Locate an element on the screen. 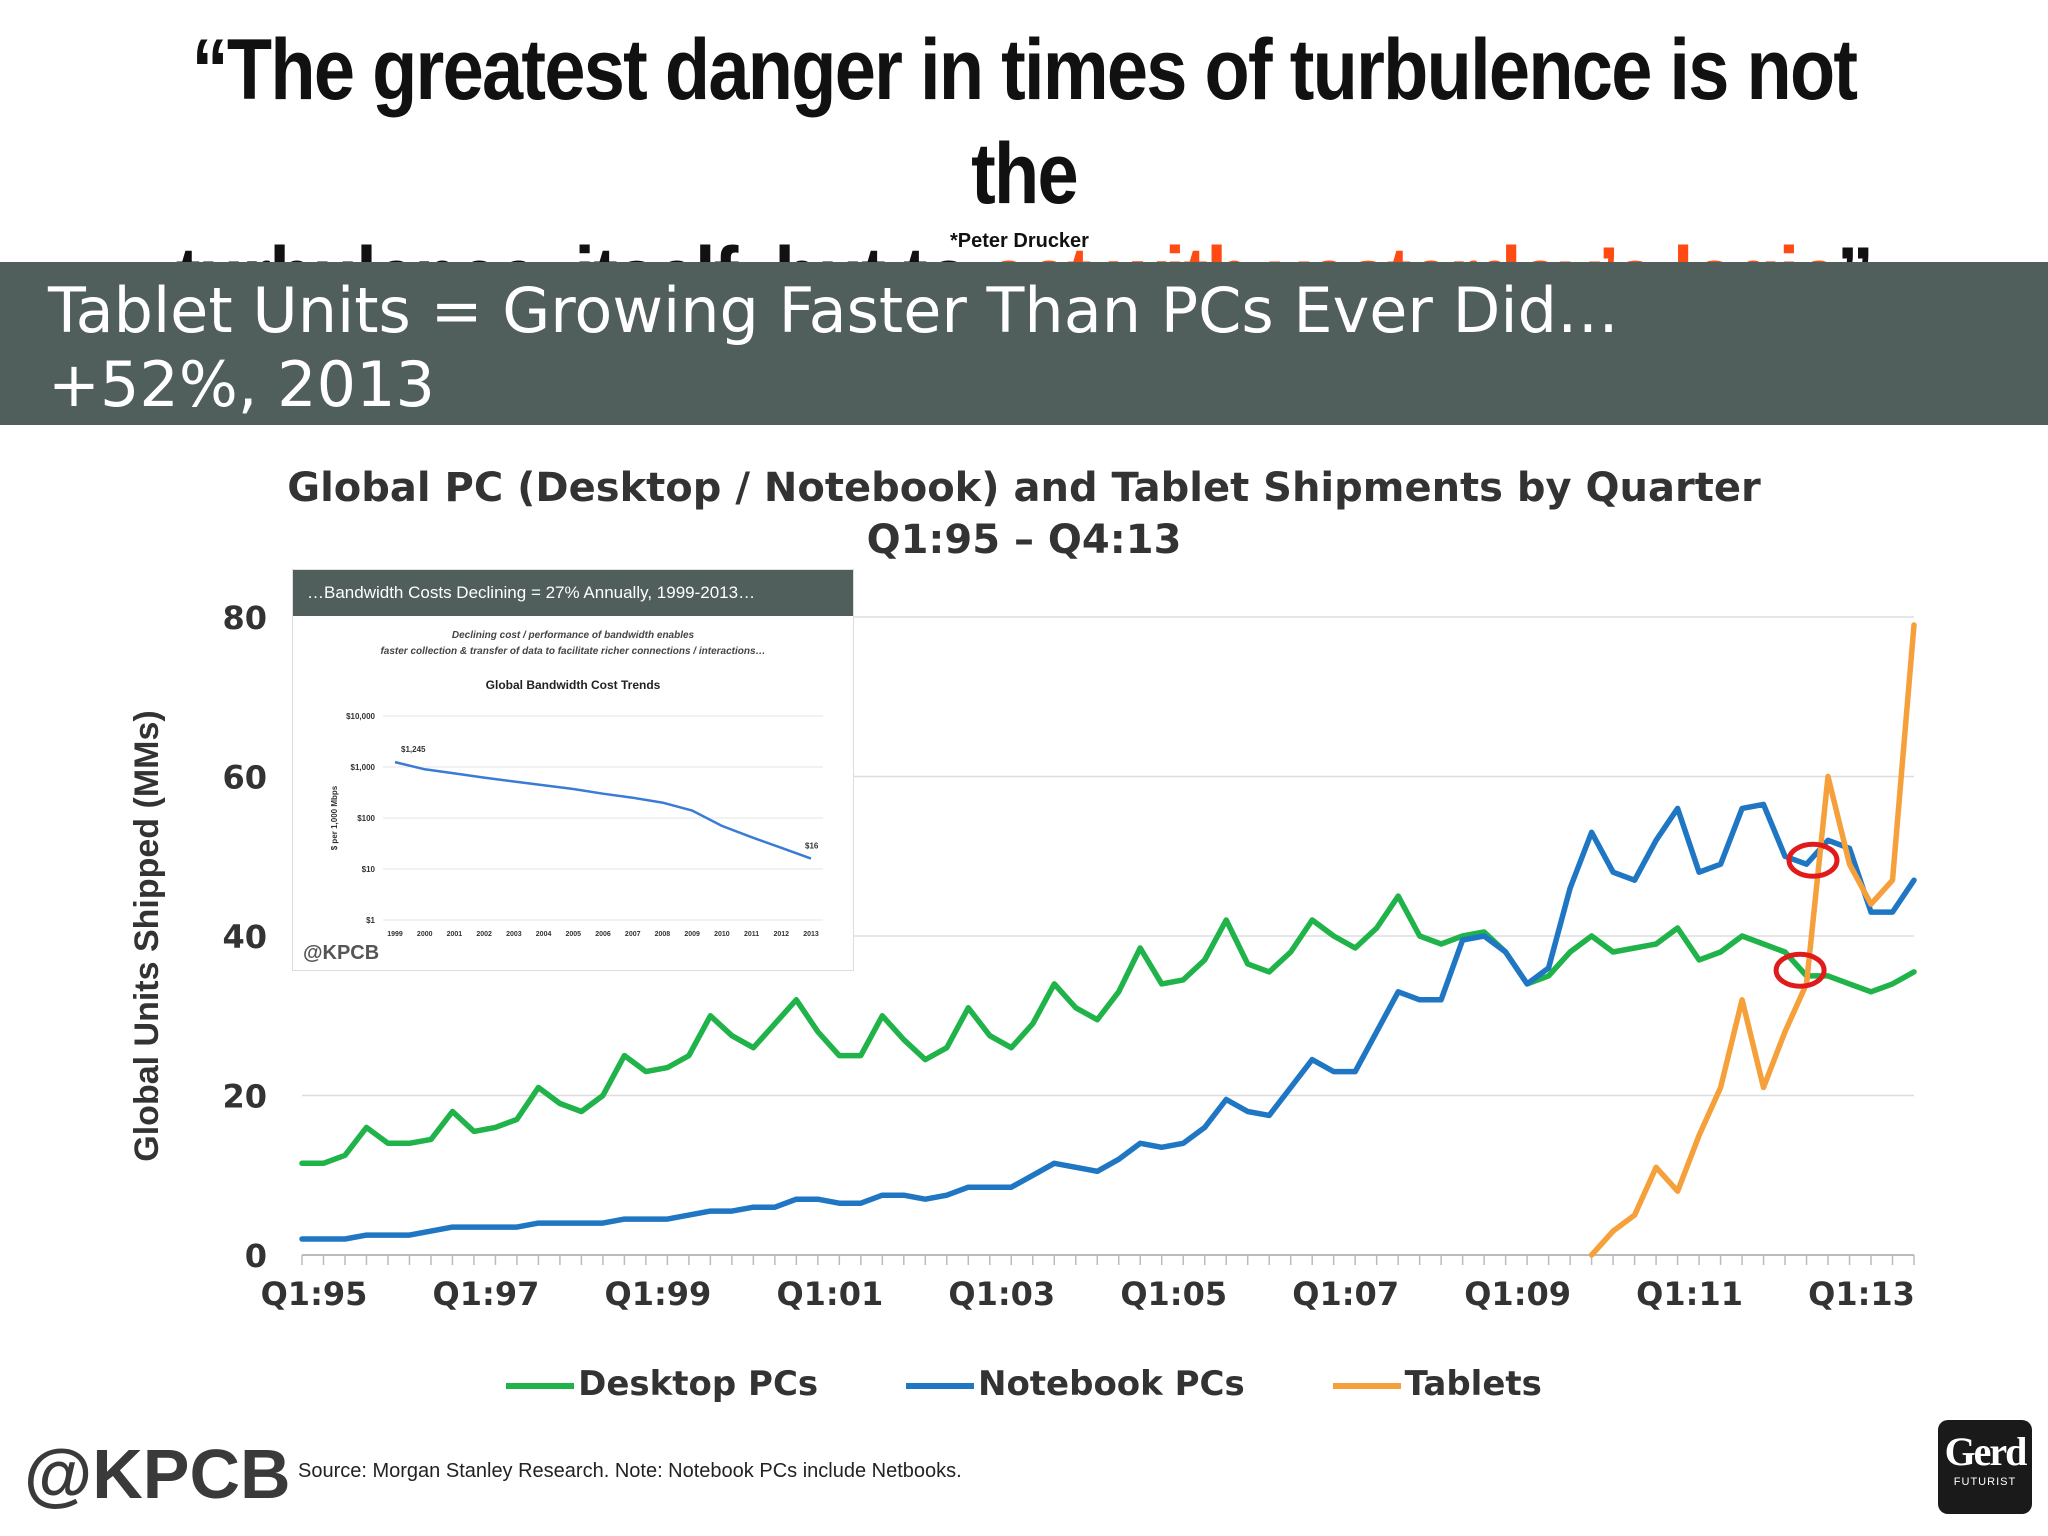  inset-x-tick-2008: 2008 is located at coordinates (663, 934).